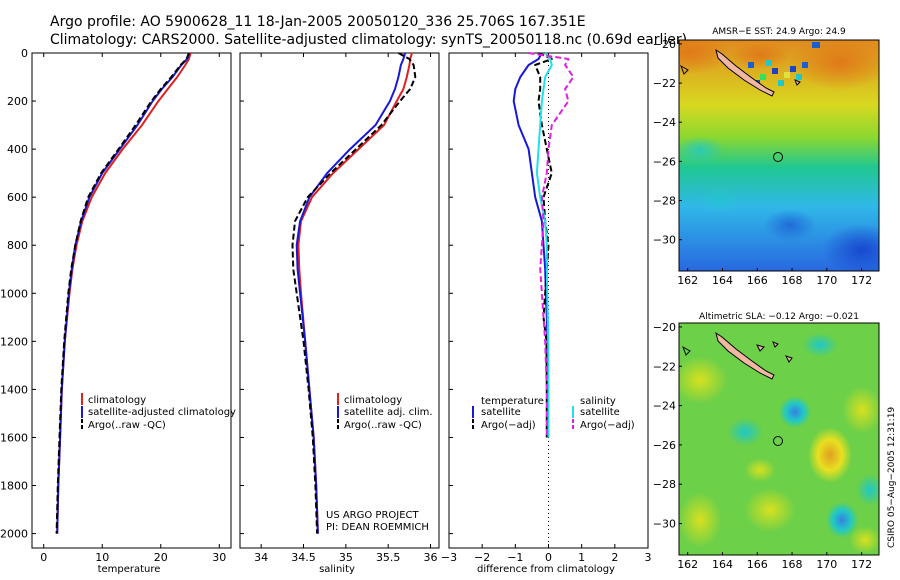 This screenshot has width=900, height=580. What do you see at coordinates (598, 401) in the screenshot?
I see `legend-head-salinity: salinity` at bounding box center [598, 401].